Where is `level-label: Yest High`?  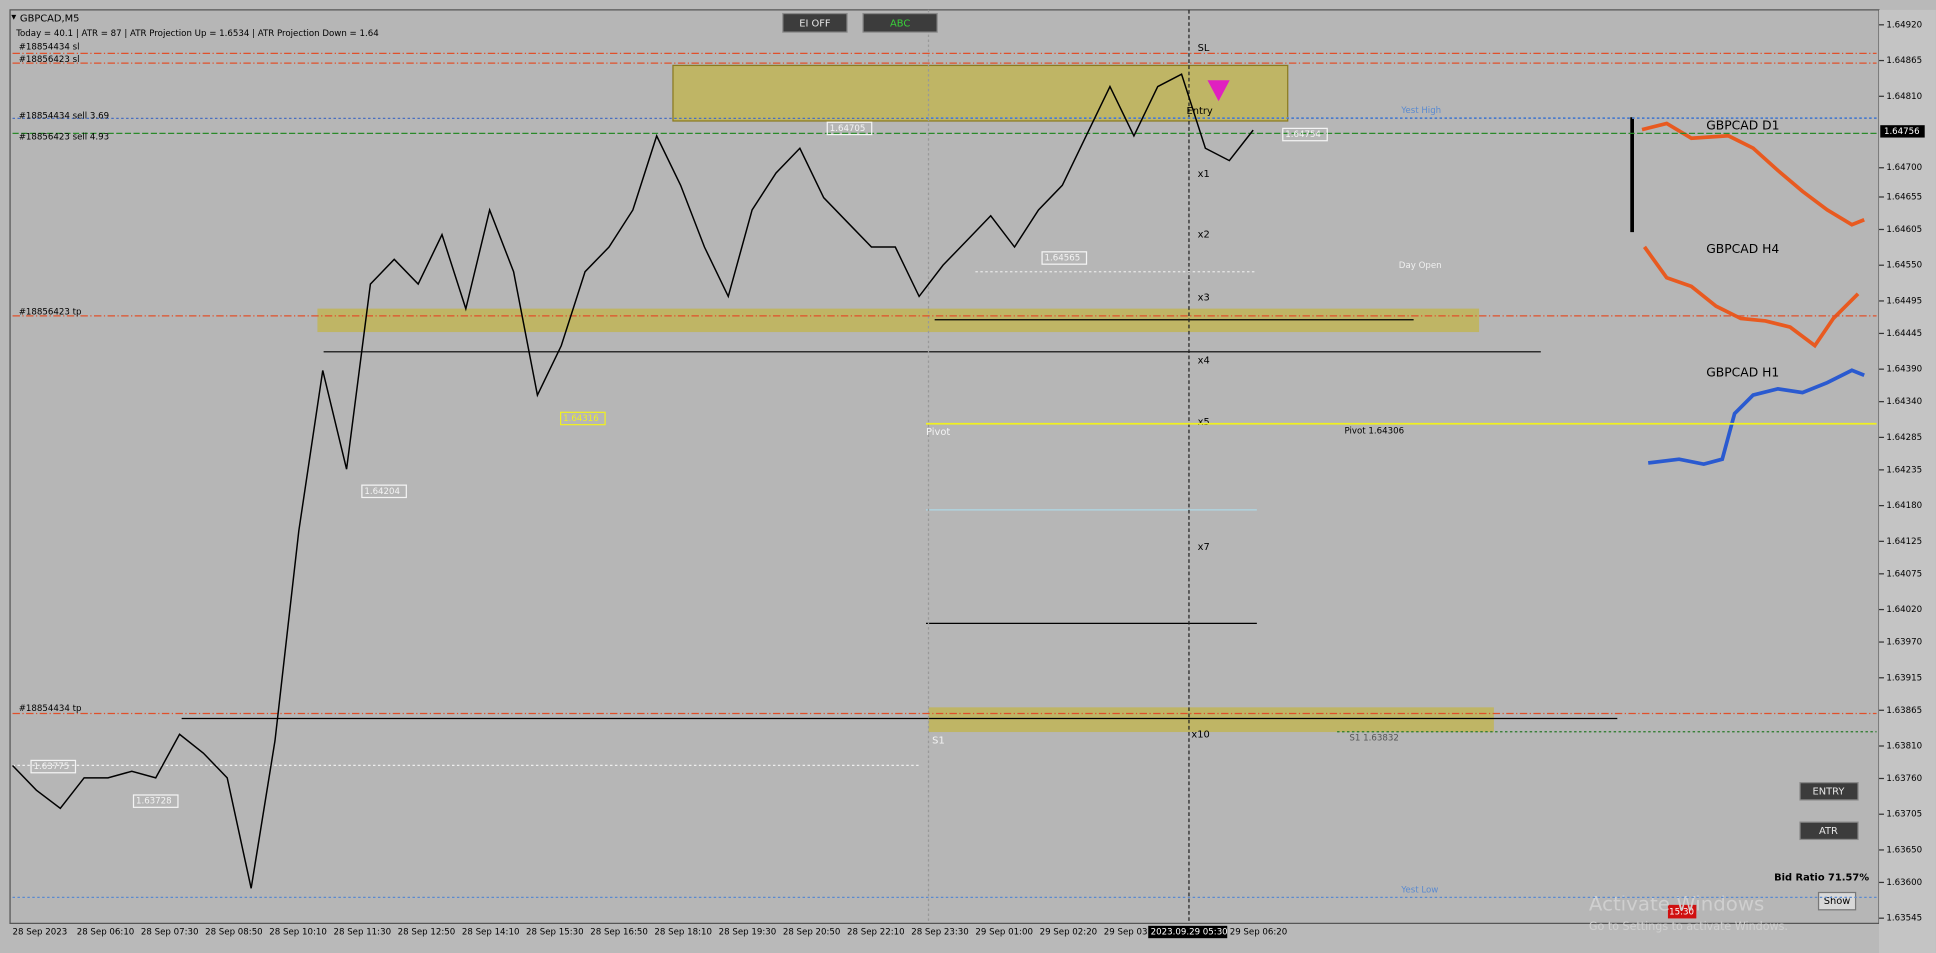
level-label: Yest High is located at coordinates (1420, 111).